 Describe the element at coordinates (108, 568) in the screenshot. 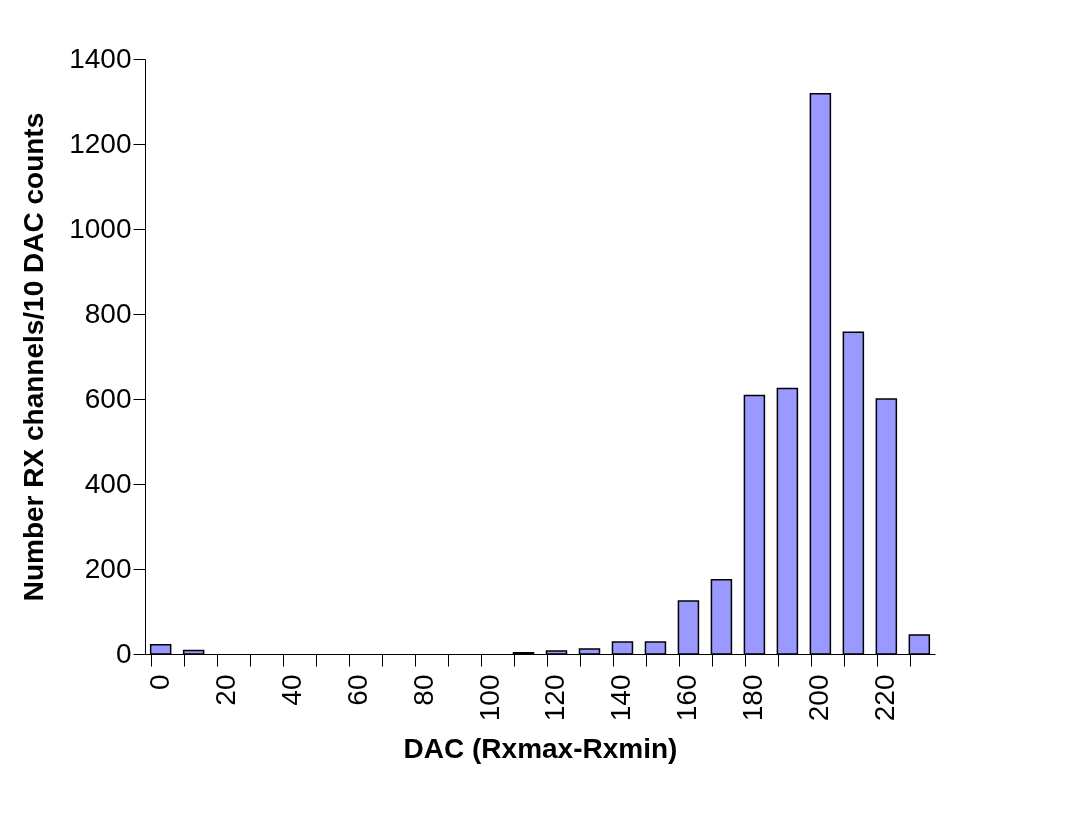

I see `y-tick-label: 200` at that location.